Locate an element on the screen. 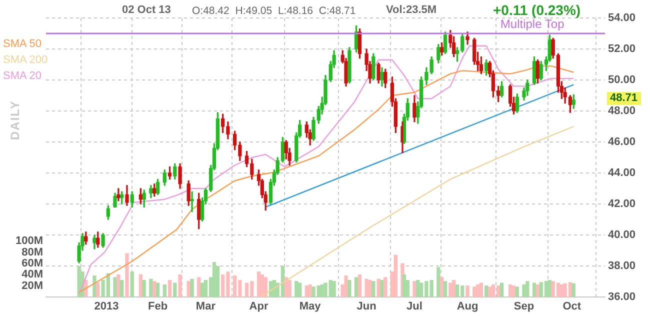 This screenshot has height=316, width=650. y2-tick-label: 40M is located at coordinates (32, 274).